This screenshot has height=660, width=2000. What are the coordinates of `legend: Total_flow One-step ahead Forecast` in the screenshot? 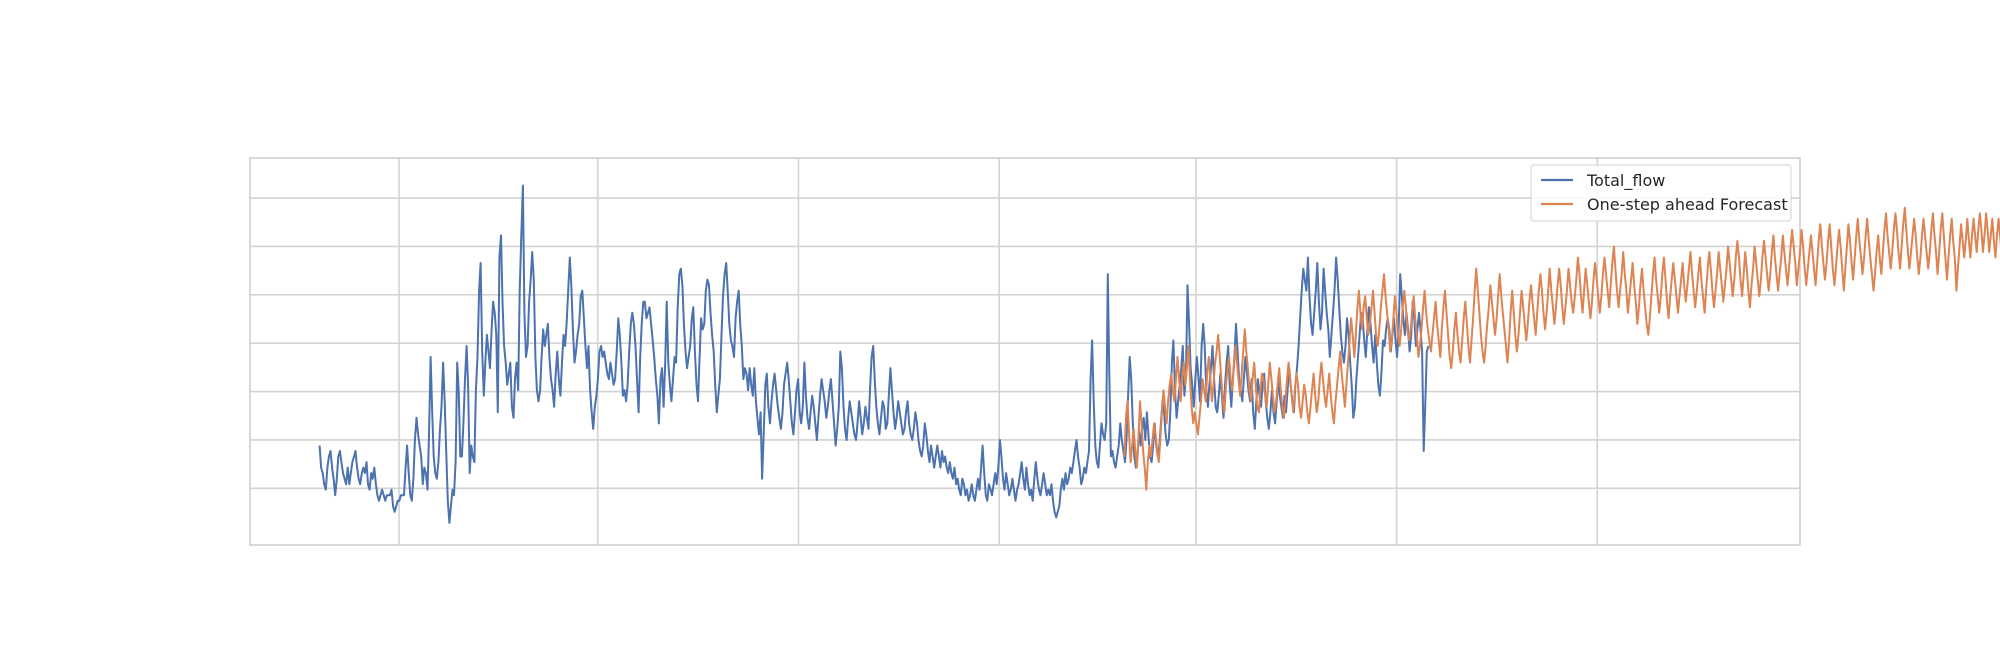 It's located at (1661, 193).